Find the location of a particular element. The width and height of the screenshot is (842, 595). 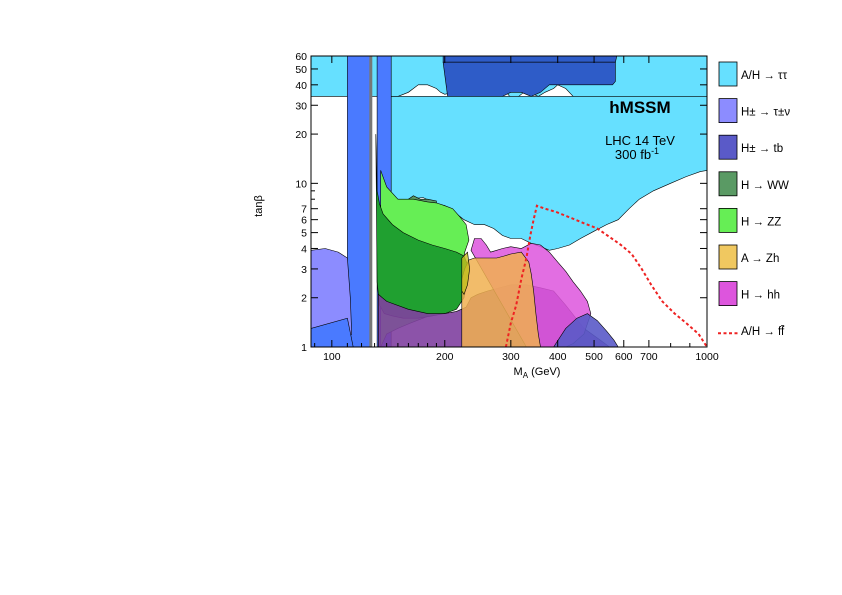

legend-label: A/H → ττ is located at coordinates (764, 76).